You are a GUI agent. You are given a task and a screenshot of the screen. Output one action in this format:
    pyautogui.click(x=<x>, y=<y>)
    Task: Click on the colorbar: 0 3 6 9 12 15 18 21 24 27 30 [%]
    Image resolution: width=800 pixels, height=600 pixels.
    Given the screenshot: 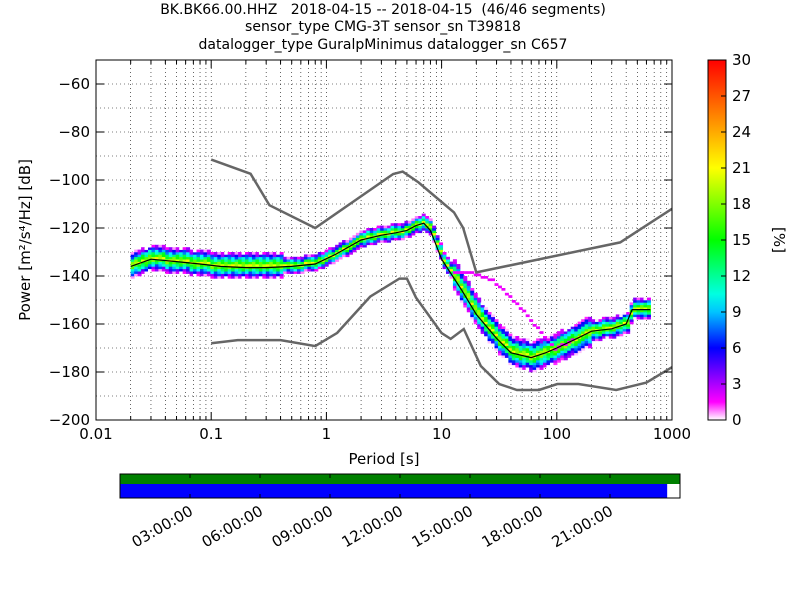 What is the action you would take?
    pyautogui.click(x=747, y=240)
    